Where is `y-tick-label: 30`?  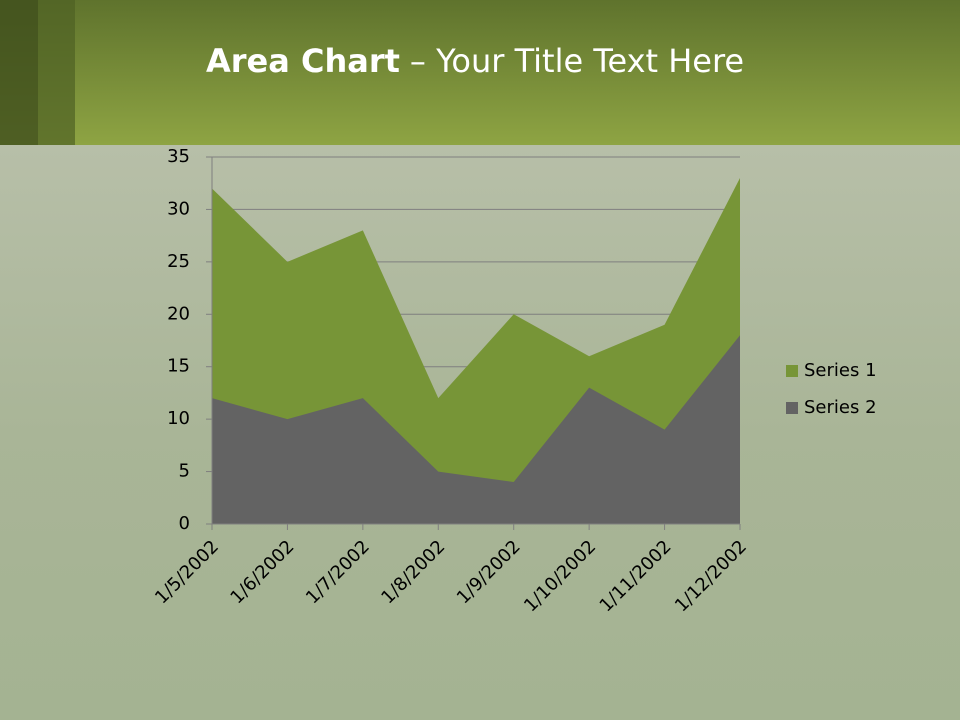 y-tick-label: 30 is located at coordinates (178, 208).